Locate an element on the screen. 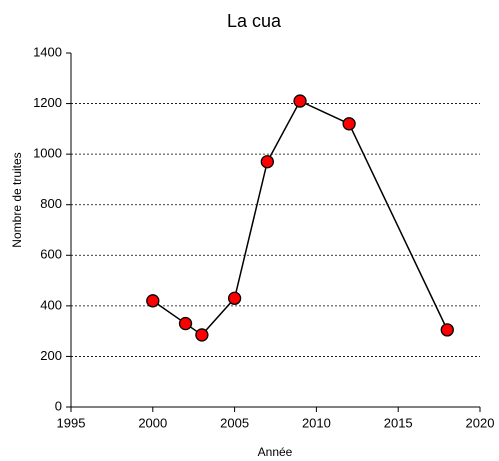 This screenshot has height=461, width=499. y-tick-label: 200 is located at coordinates (51, 355).